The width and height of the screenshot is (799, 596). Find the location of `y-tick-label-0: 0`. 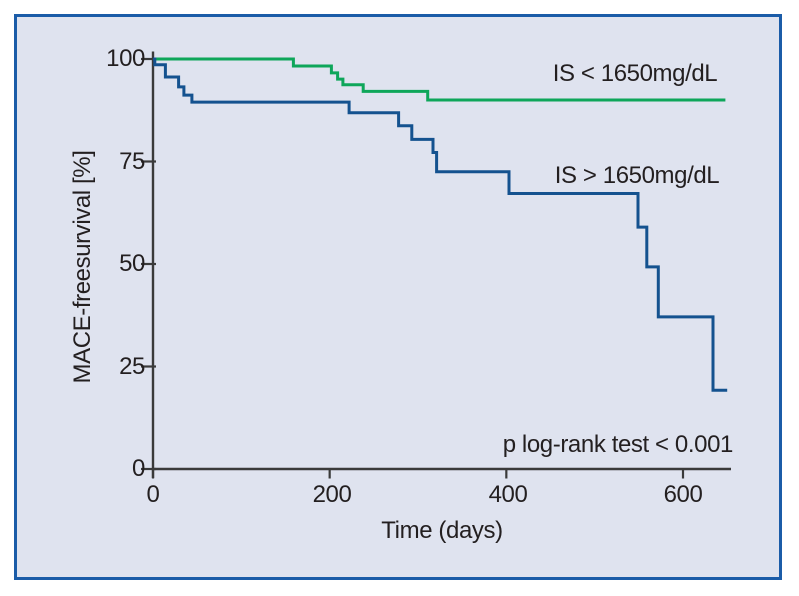

y-tick-label-0: 0 is located at coordinates (138, 468).